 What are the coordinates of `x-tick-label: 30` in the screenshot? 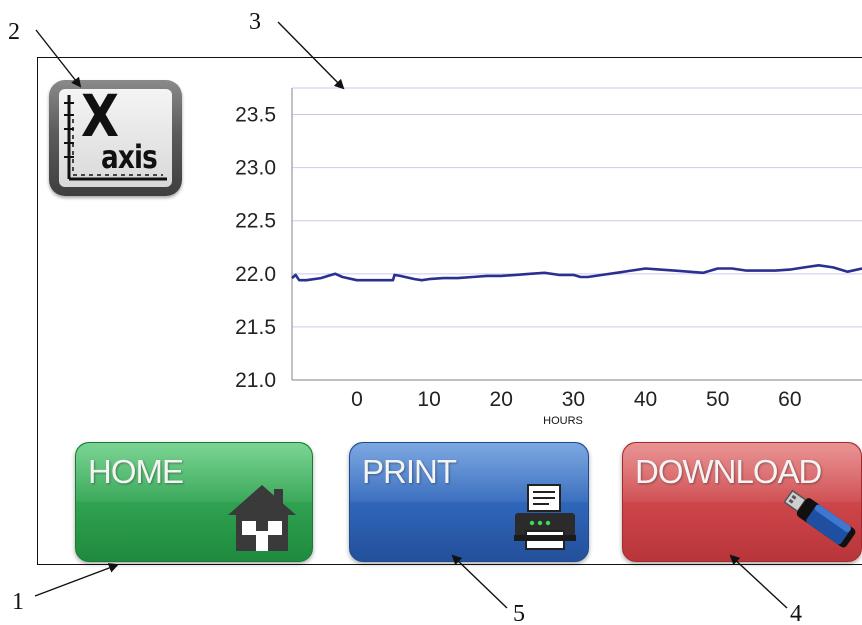 It's located at (573, 399).